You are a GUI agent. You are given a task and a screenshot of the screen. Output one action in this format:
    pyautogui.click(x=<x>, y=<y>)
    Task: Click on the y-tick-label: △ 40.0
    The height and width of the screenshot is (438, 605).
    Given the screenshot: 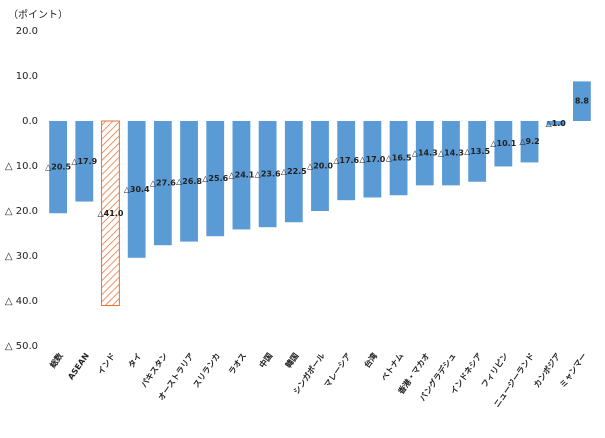 What is the action you would take?
    pyautogui.click(x=21, y=301)
    